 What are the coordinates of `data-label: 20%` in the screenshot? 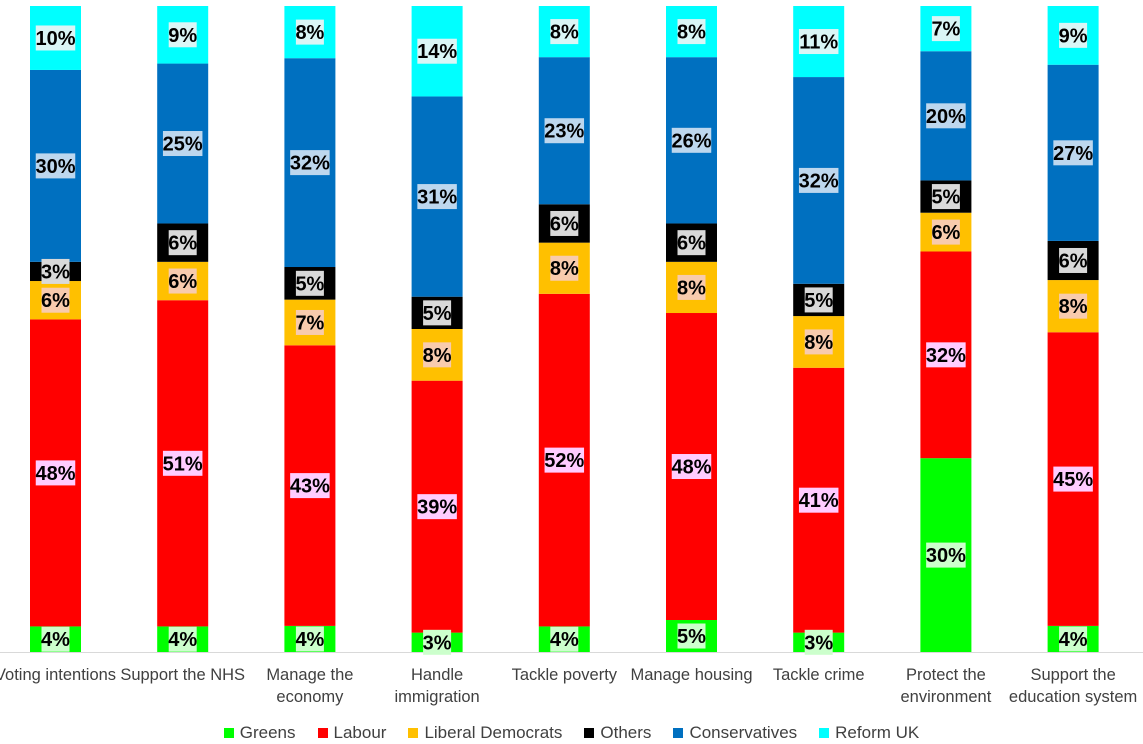 It's located at (946, 117).